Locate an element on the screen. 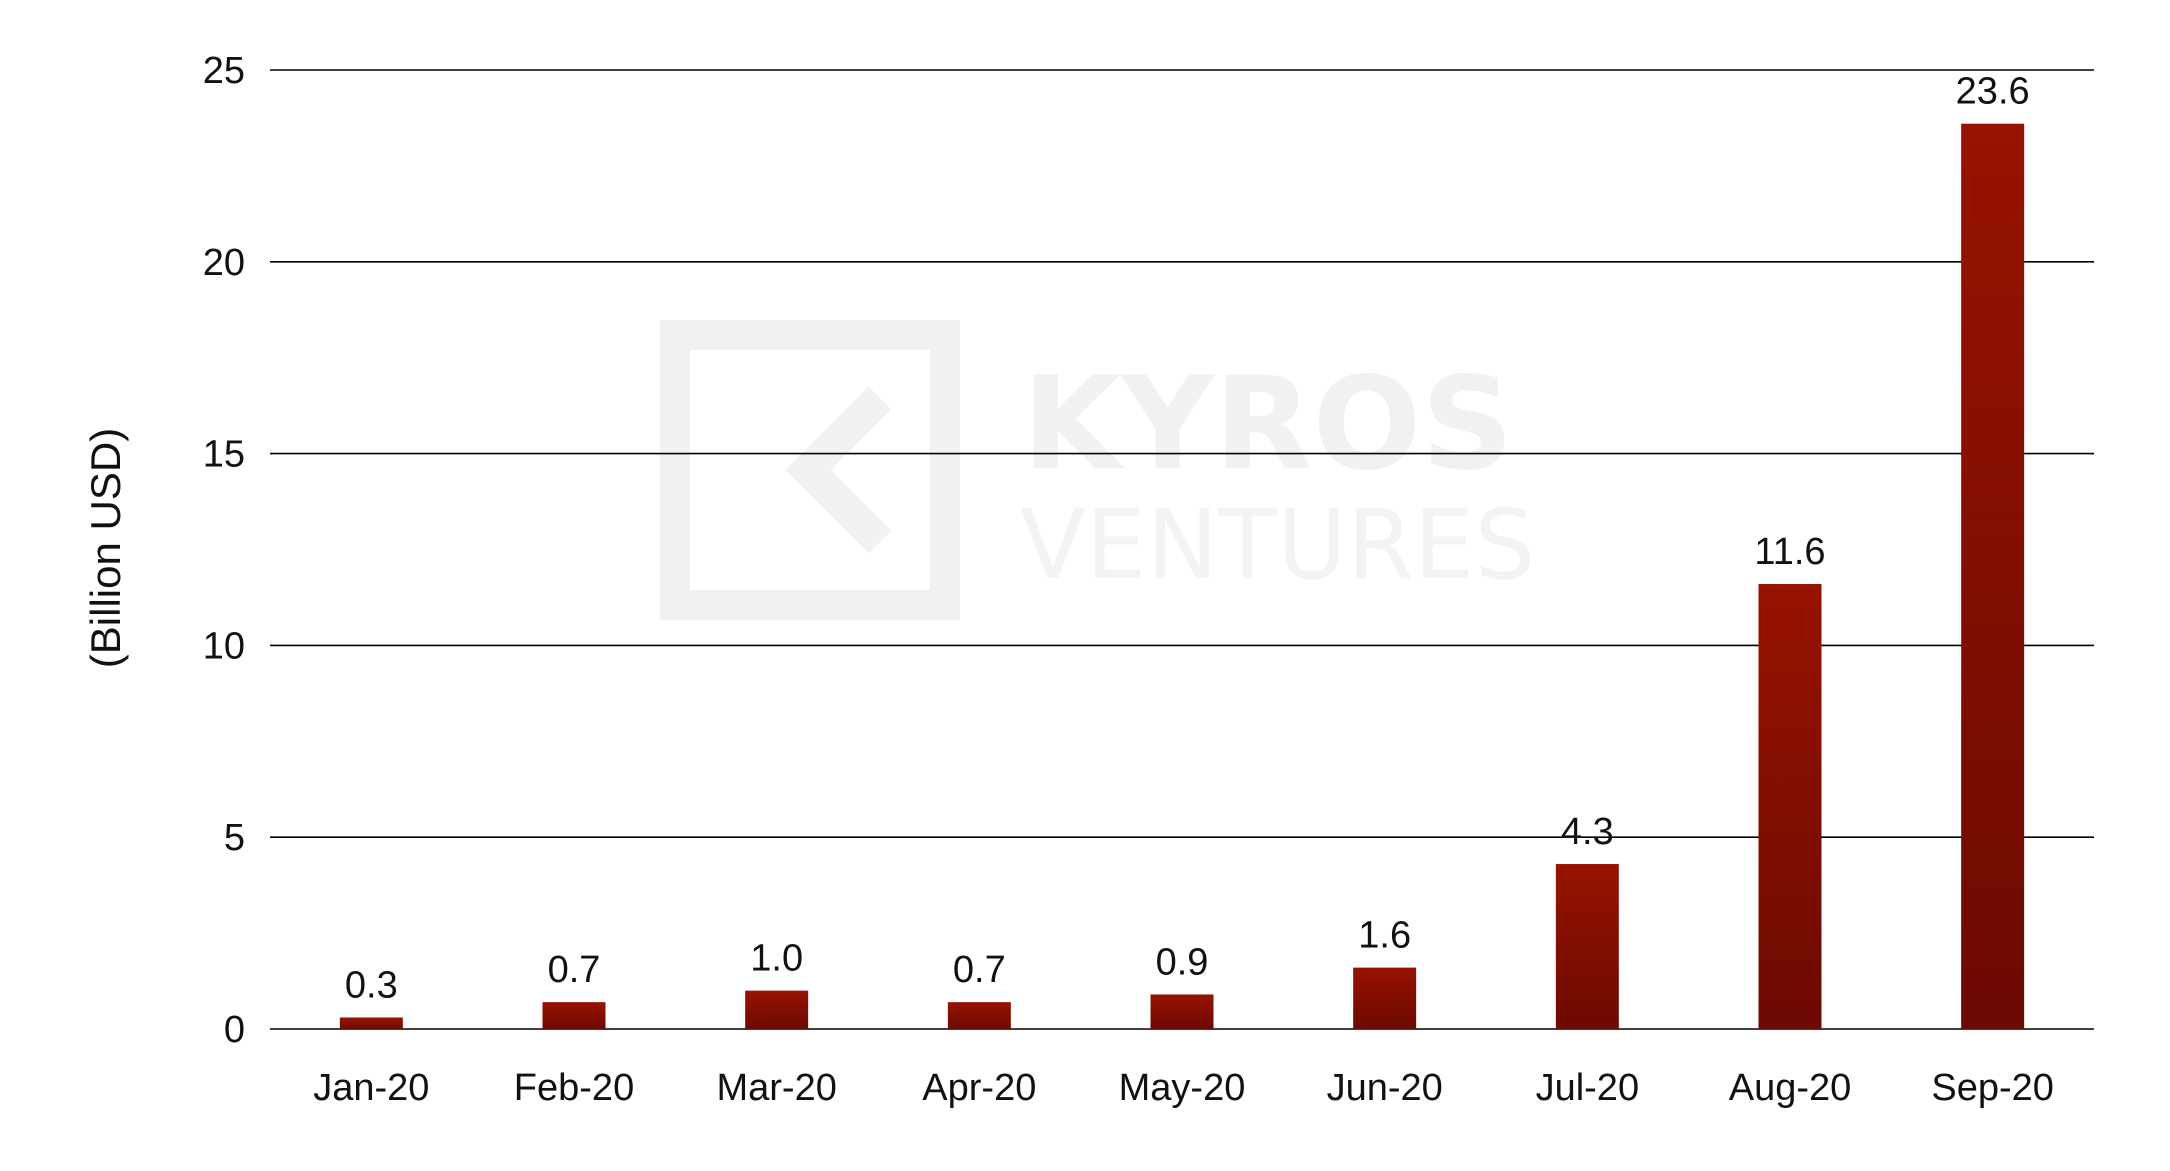 The width and height of the screenshot is (2170, 1171). y-tick-label: 10 is located at coordinates (224, 646).